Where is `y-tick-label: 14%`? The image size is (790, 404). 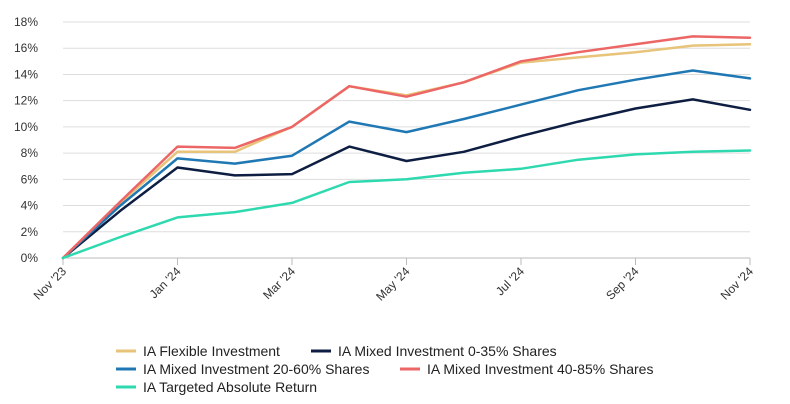
y-tick-label: 14% is located at coordinates (26, 74).